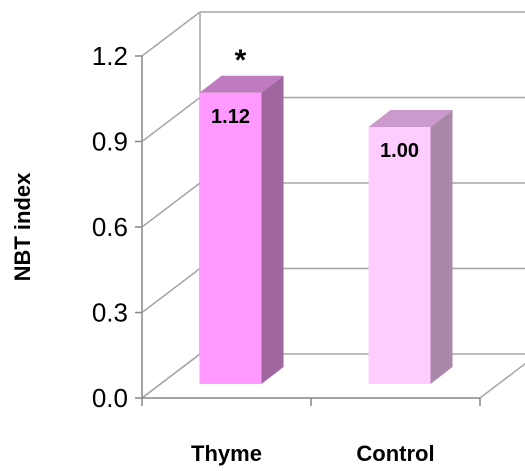  I want to click on category-label-control: Control, so click(395, 453).